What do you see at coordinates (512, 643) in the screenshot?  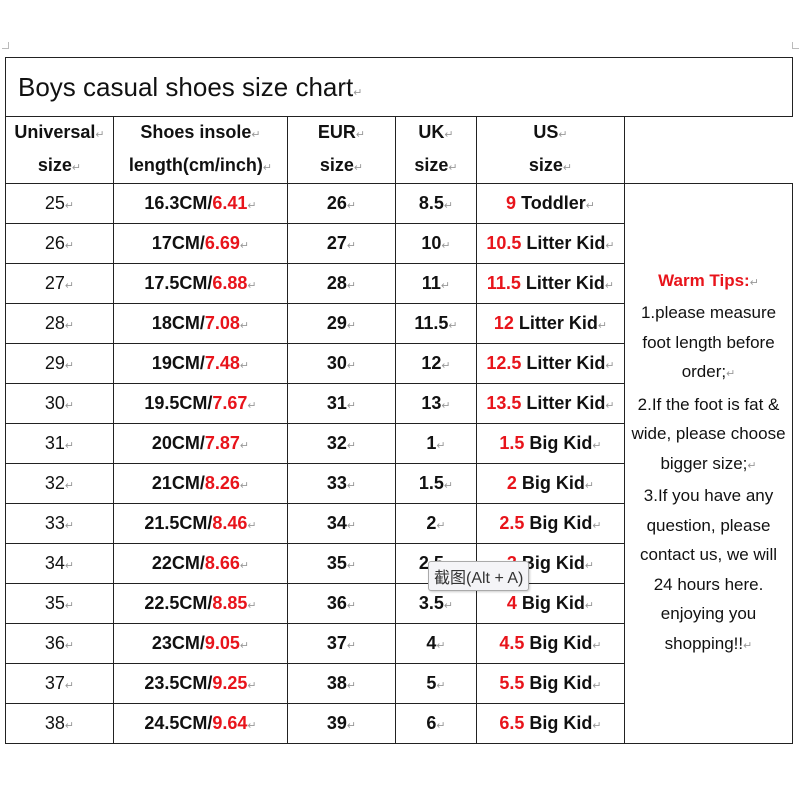 I see `us-number: 4.5` at bounding box center [512, 643].